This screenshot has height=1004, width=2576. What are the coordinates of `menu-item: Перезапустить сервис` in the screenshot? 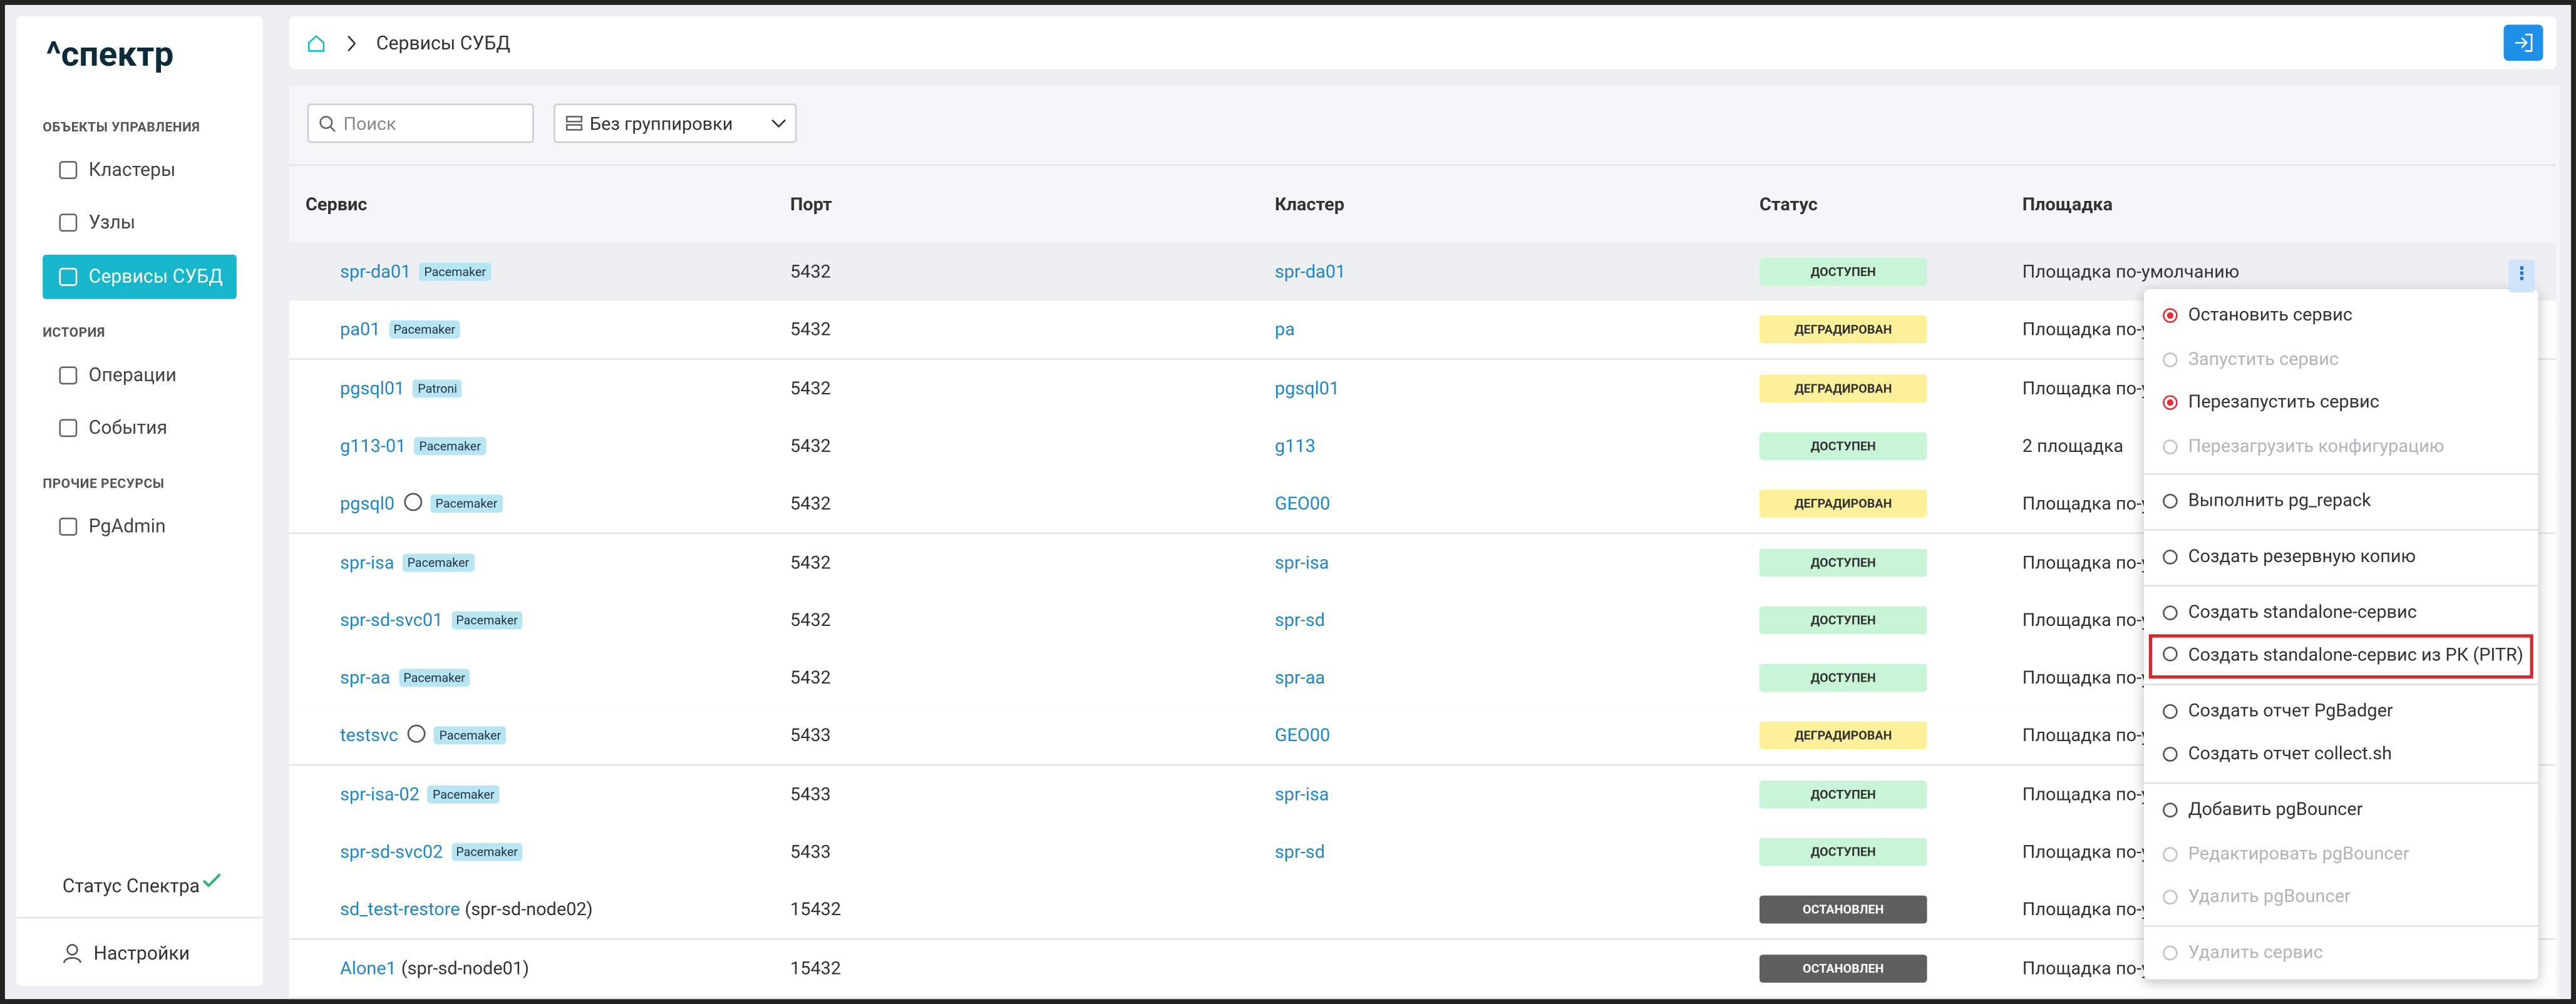 It's located at (2341, 404).